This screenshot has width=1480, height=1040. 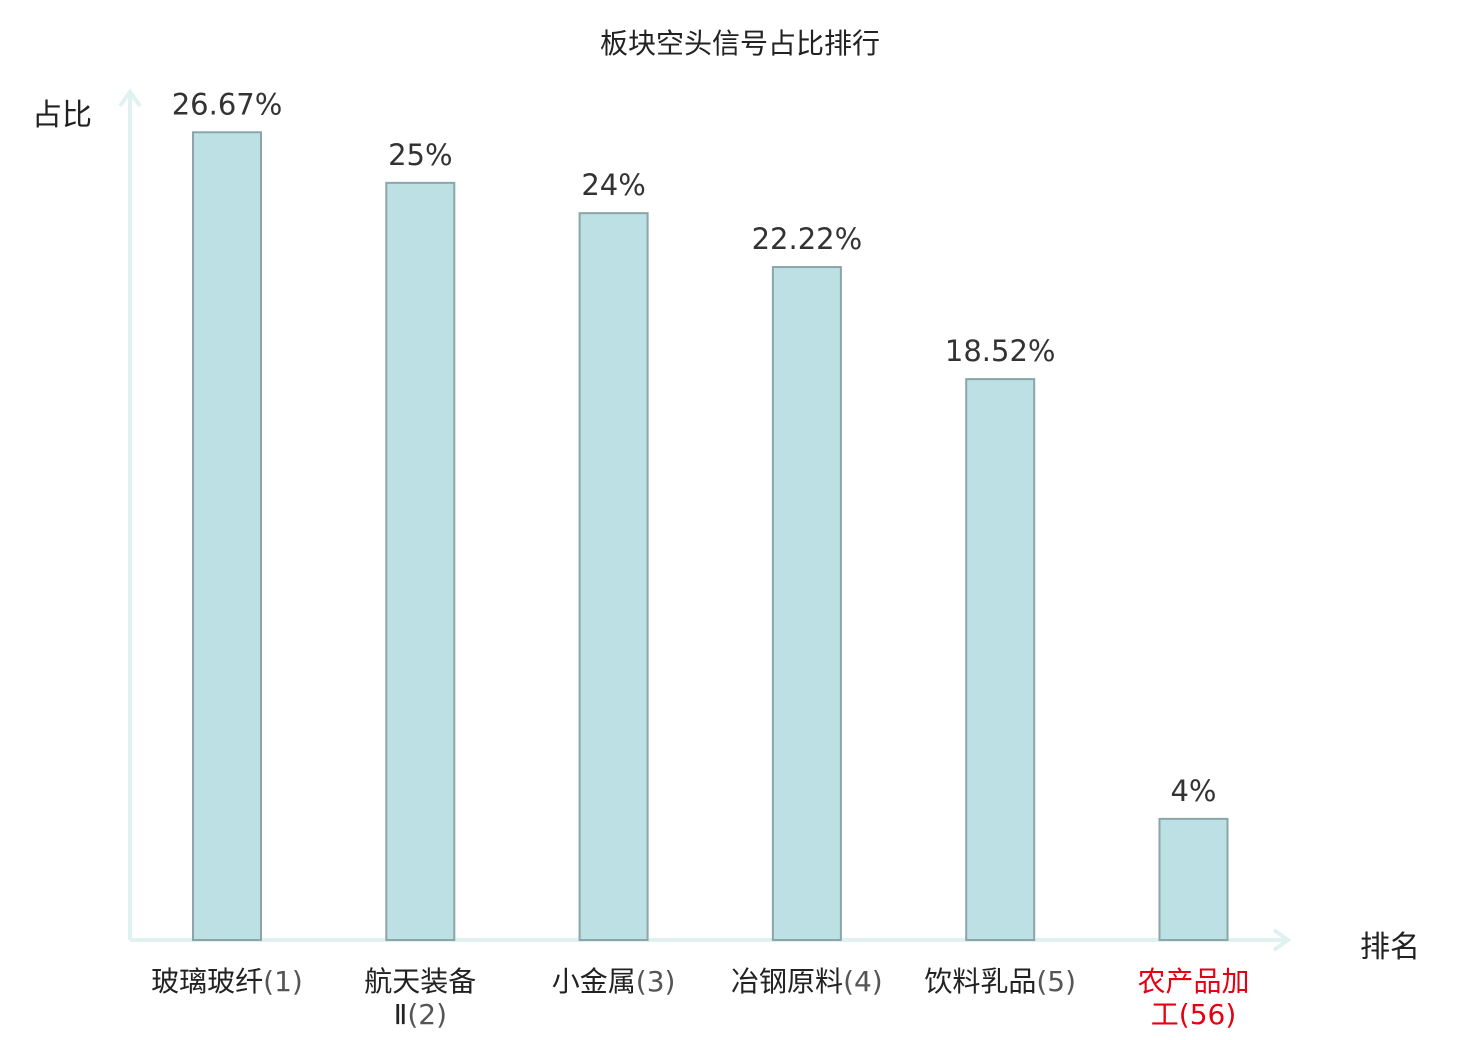 I want to click on x-tick-label: 小金属(3), so click(x=614, y=981).